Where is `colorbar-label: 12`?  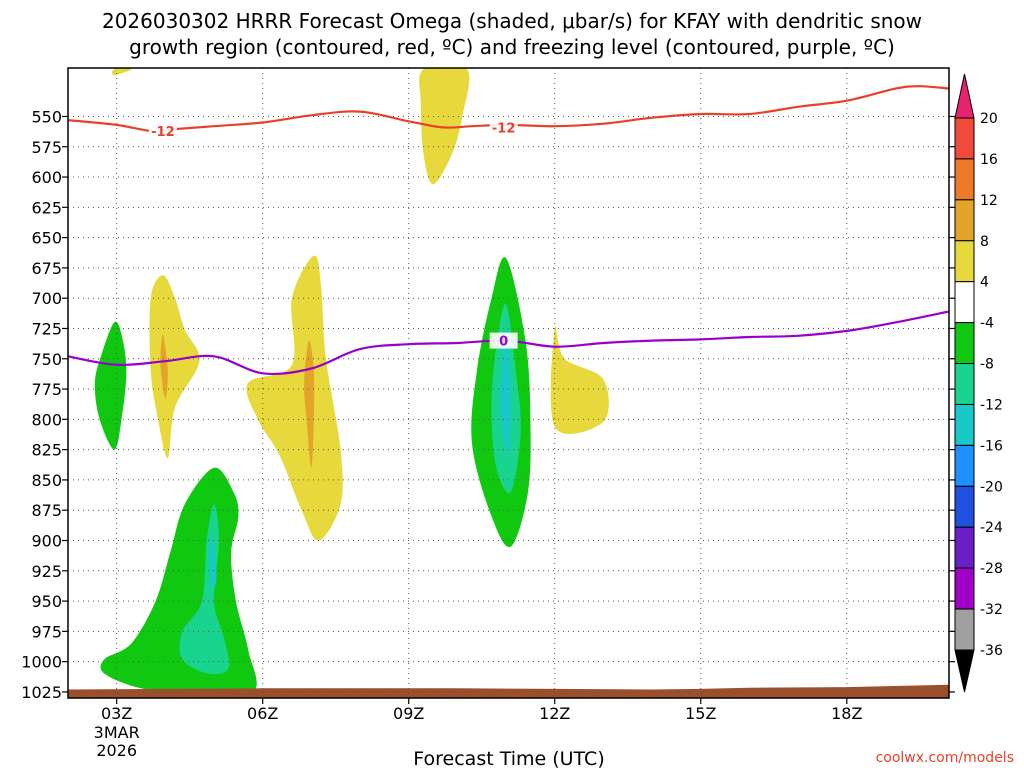
colorbar-label: 12 is located at coordinates (989, 201).